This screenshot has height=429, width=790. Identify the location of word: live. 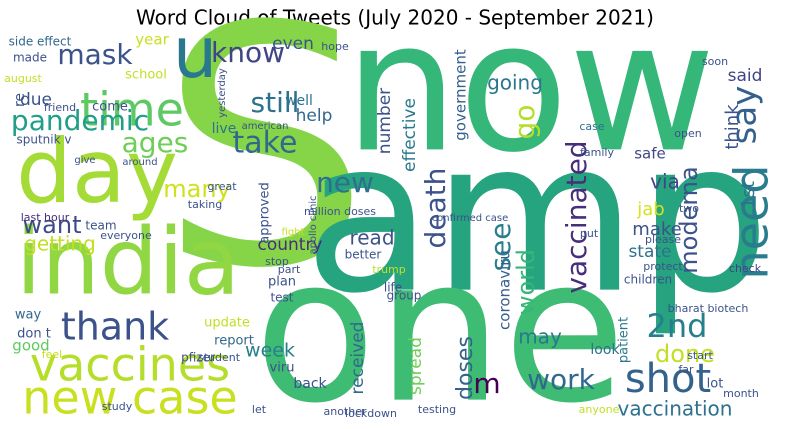
(224, 129).